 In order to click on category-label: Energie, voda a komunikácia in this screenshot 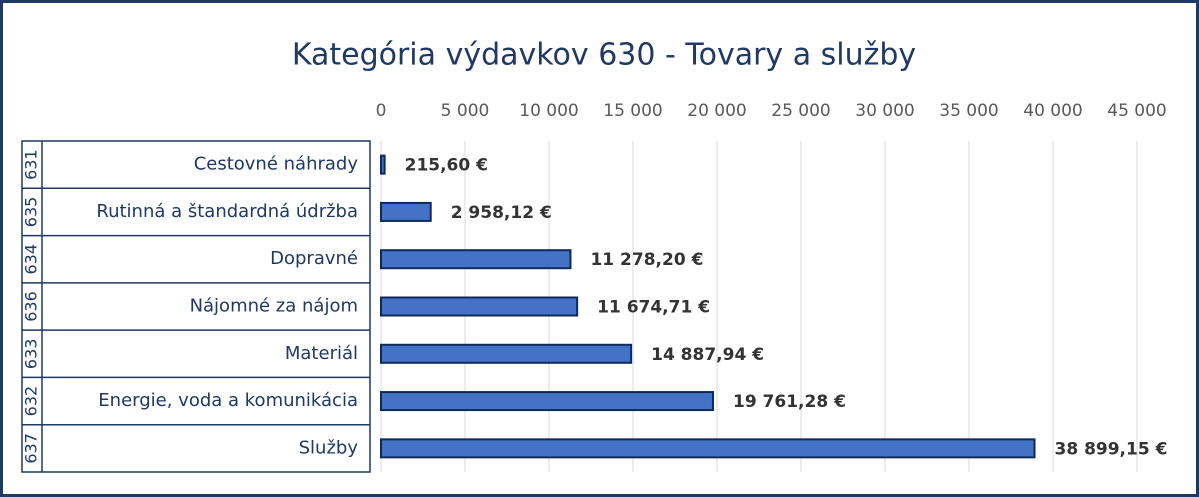, I will do `click(228, 400)`.